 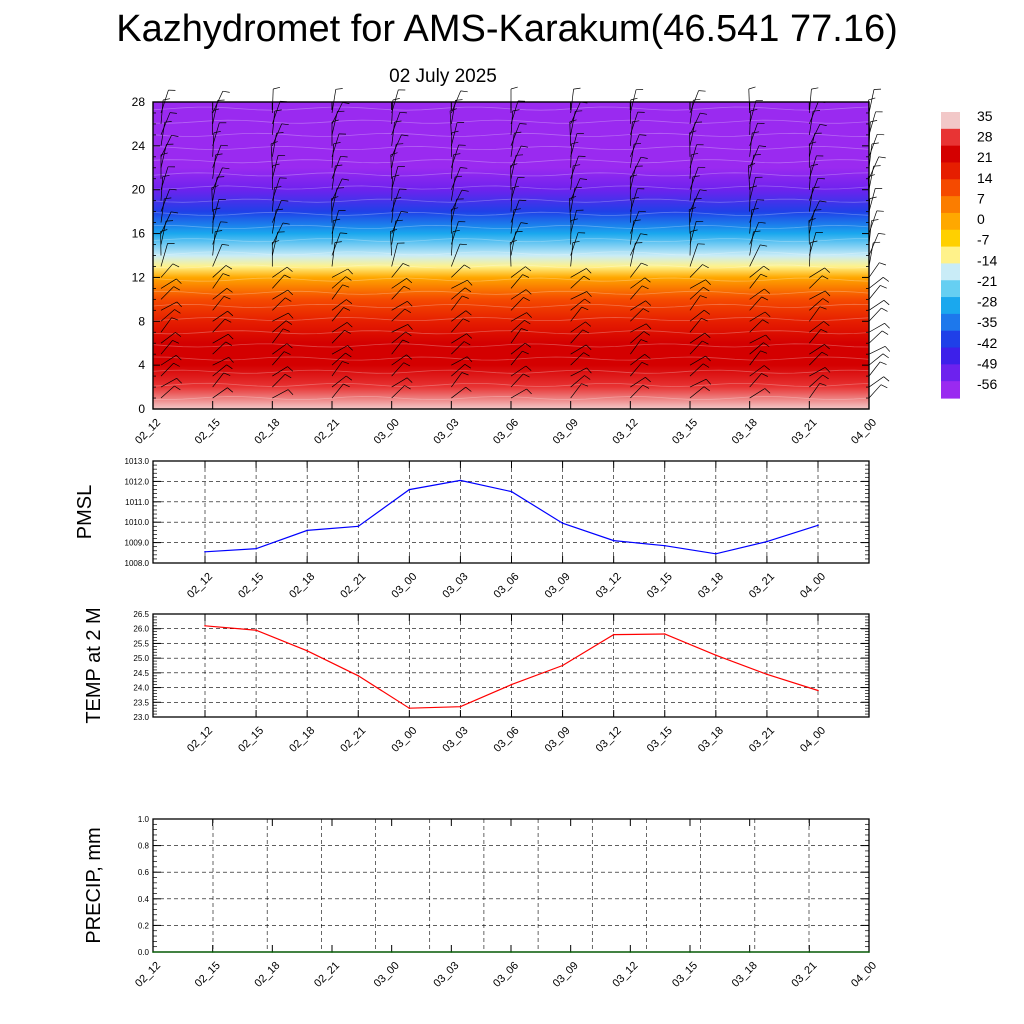 I want to click on y-tick-label: 23.0, so click(x=141, y=717).